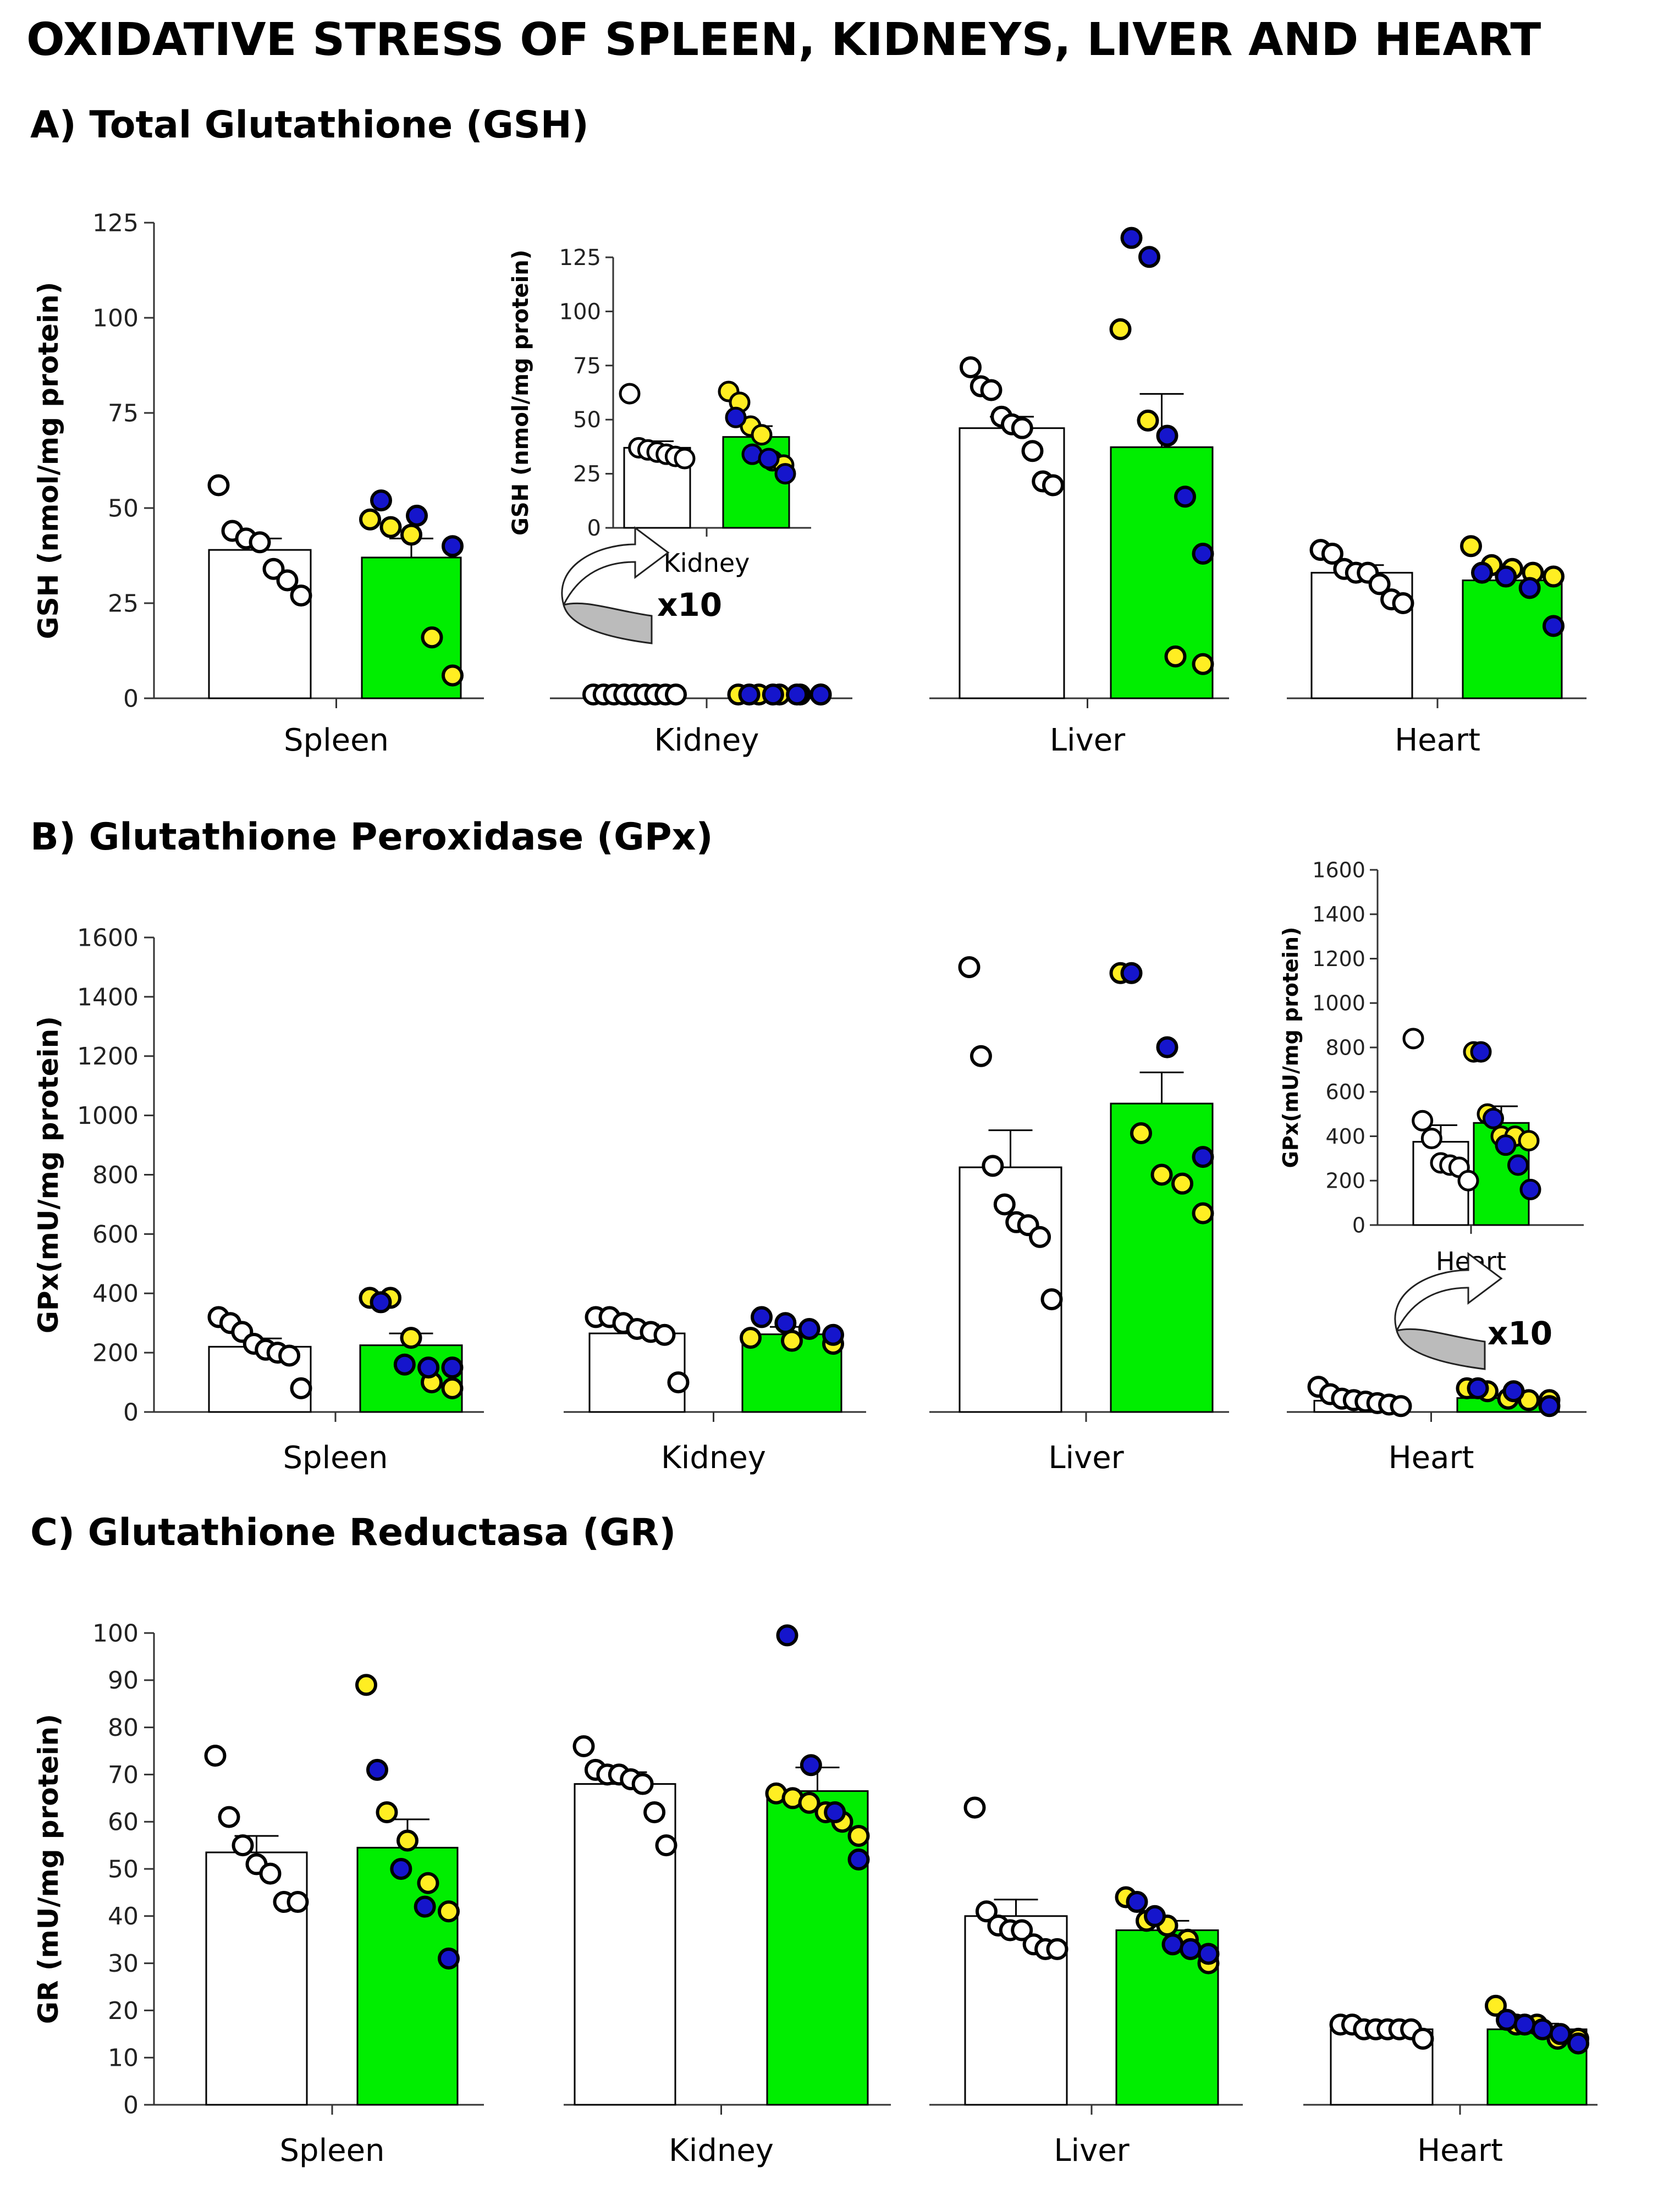 The width and height of the screenshot is (1669, 2212). Describe the element at coordinates (1529, 1141) in the screenshot. I see `inset-treated-point-yellow` at that location.